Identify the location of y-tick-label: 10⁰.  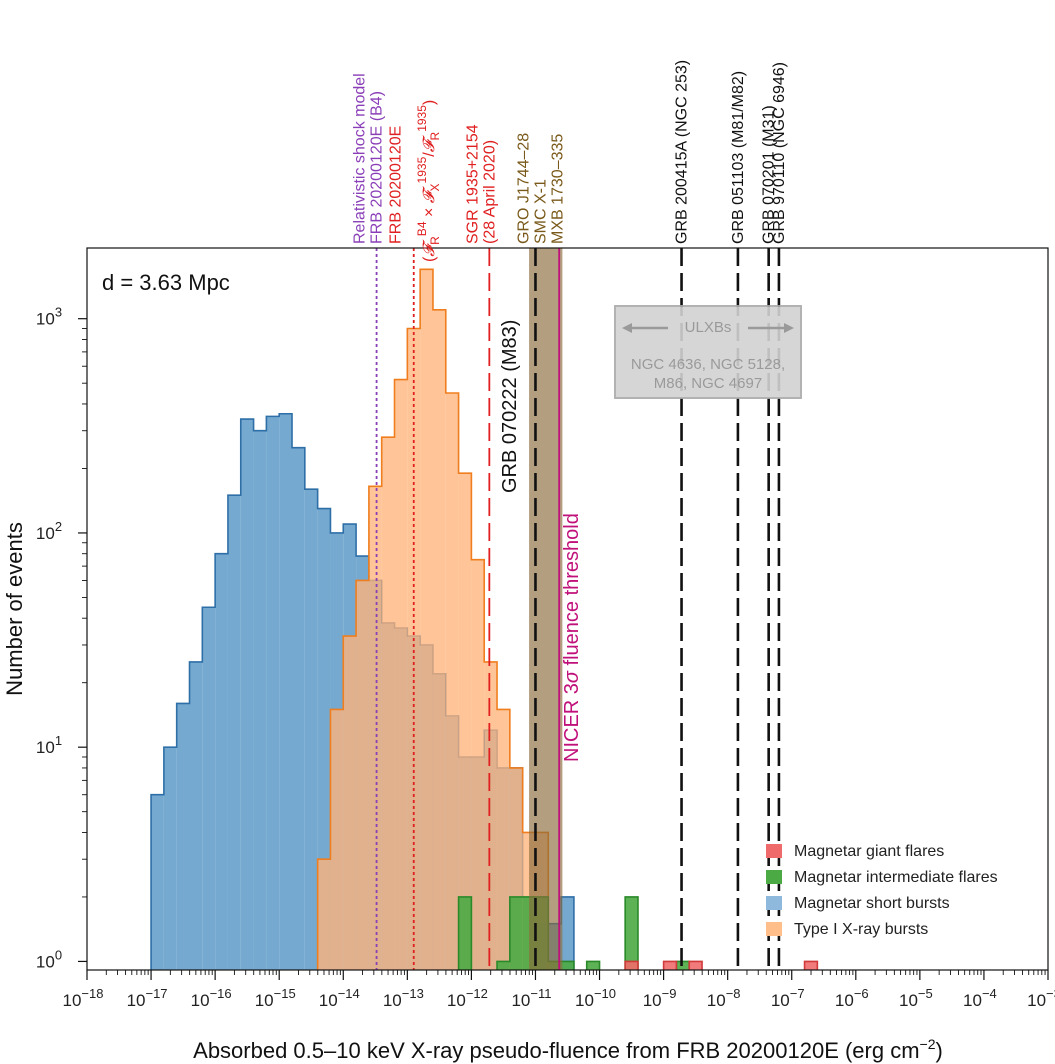
(49, 959).